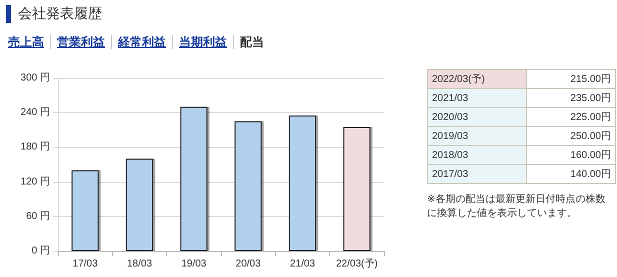 The image size is (617, 277). I want to click on text: 215.00円, so click(571, 79).